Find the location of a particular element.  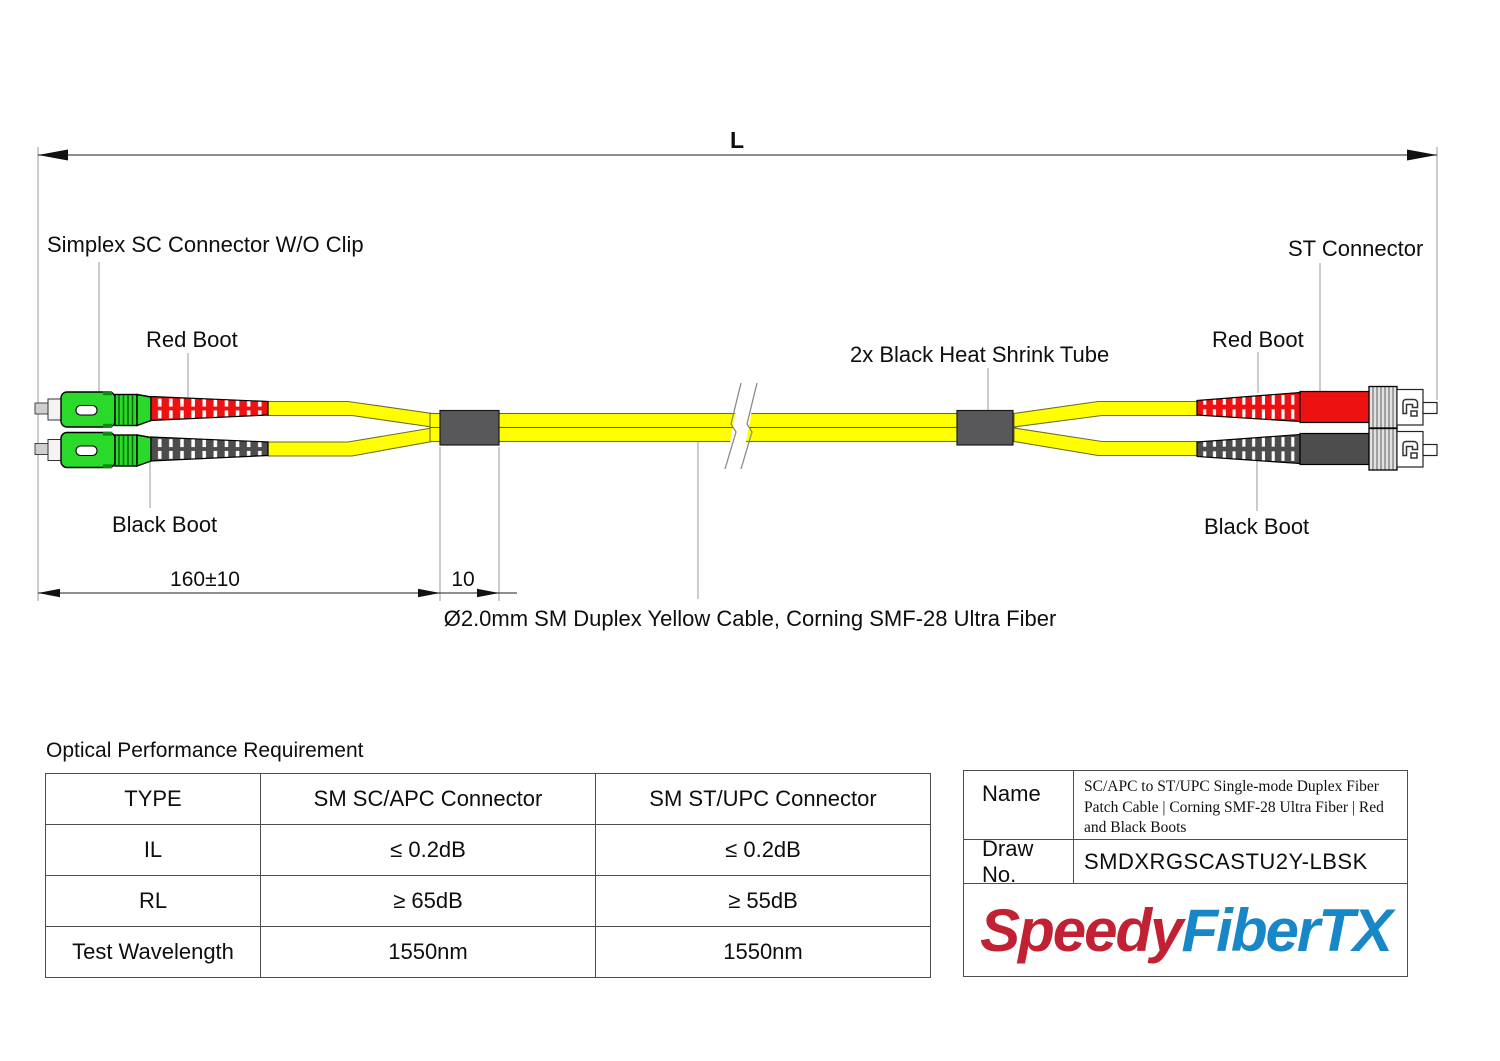

dimension-160: 160±10 is located at coordinates (277, 583).